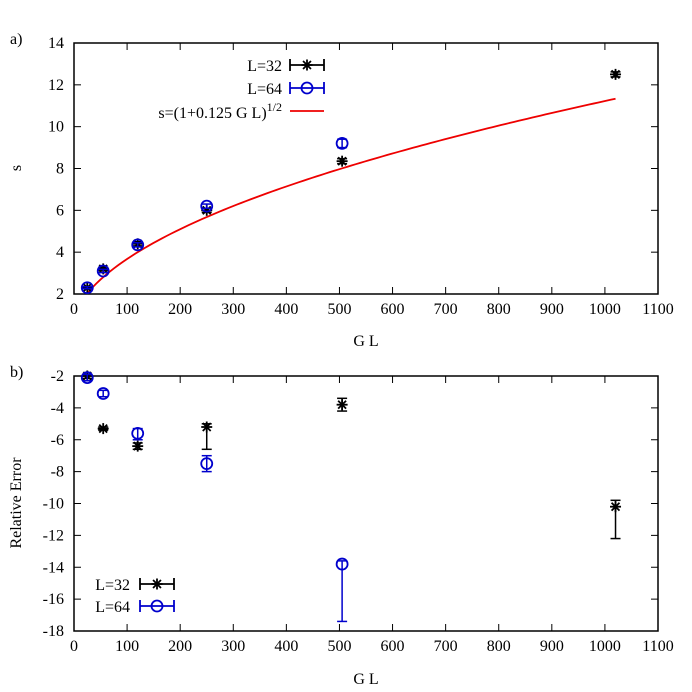  Describe the element at coordinates (53, 599) in the screenshot. I see `y-tick-label: -16` at that location.